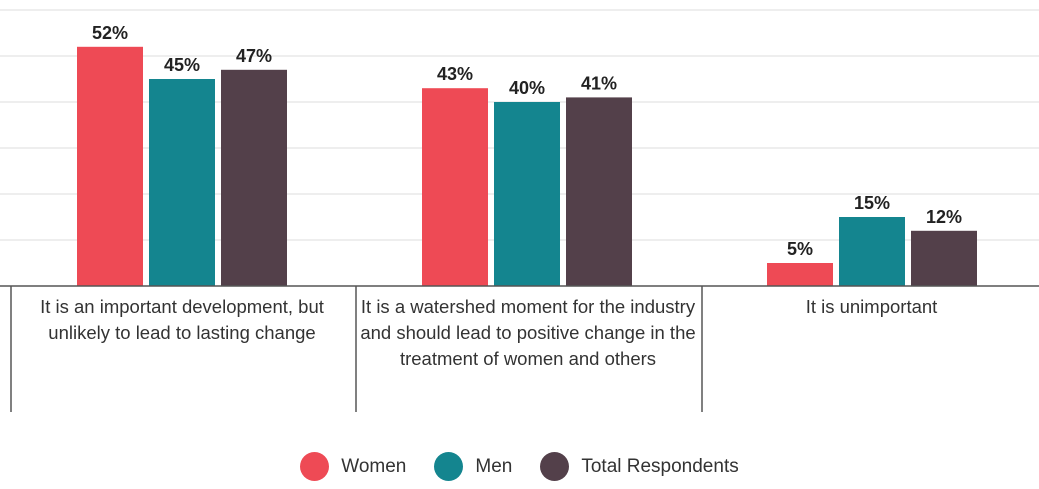 The height and width of the screenshot is (489, 1039). What do you see at coordinates (449, 466) in the screenshot?
I see `legend-swatch-men` at bounding box center [449, 466].